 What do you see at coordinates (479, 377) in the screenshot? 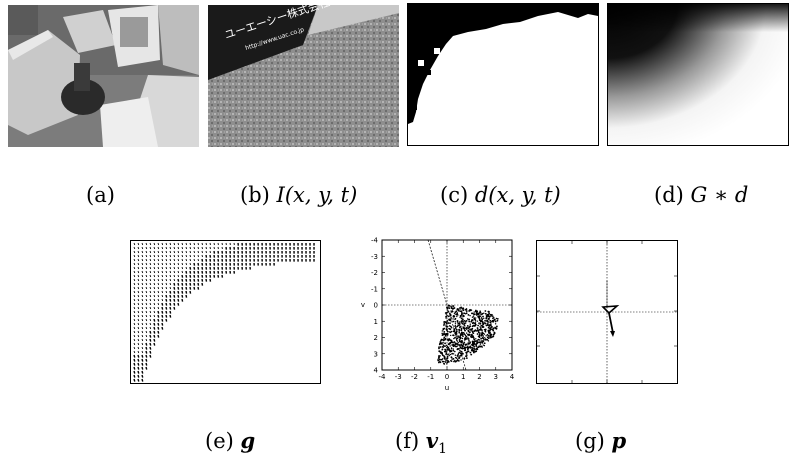
I see `x-tick-label: 2` at bounding box center [479, 377].